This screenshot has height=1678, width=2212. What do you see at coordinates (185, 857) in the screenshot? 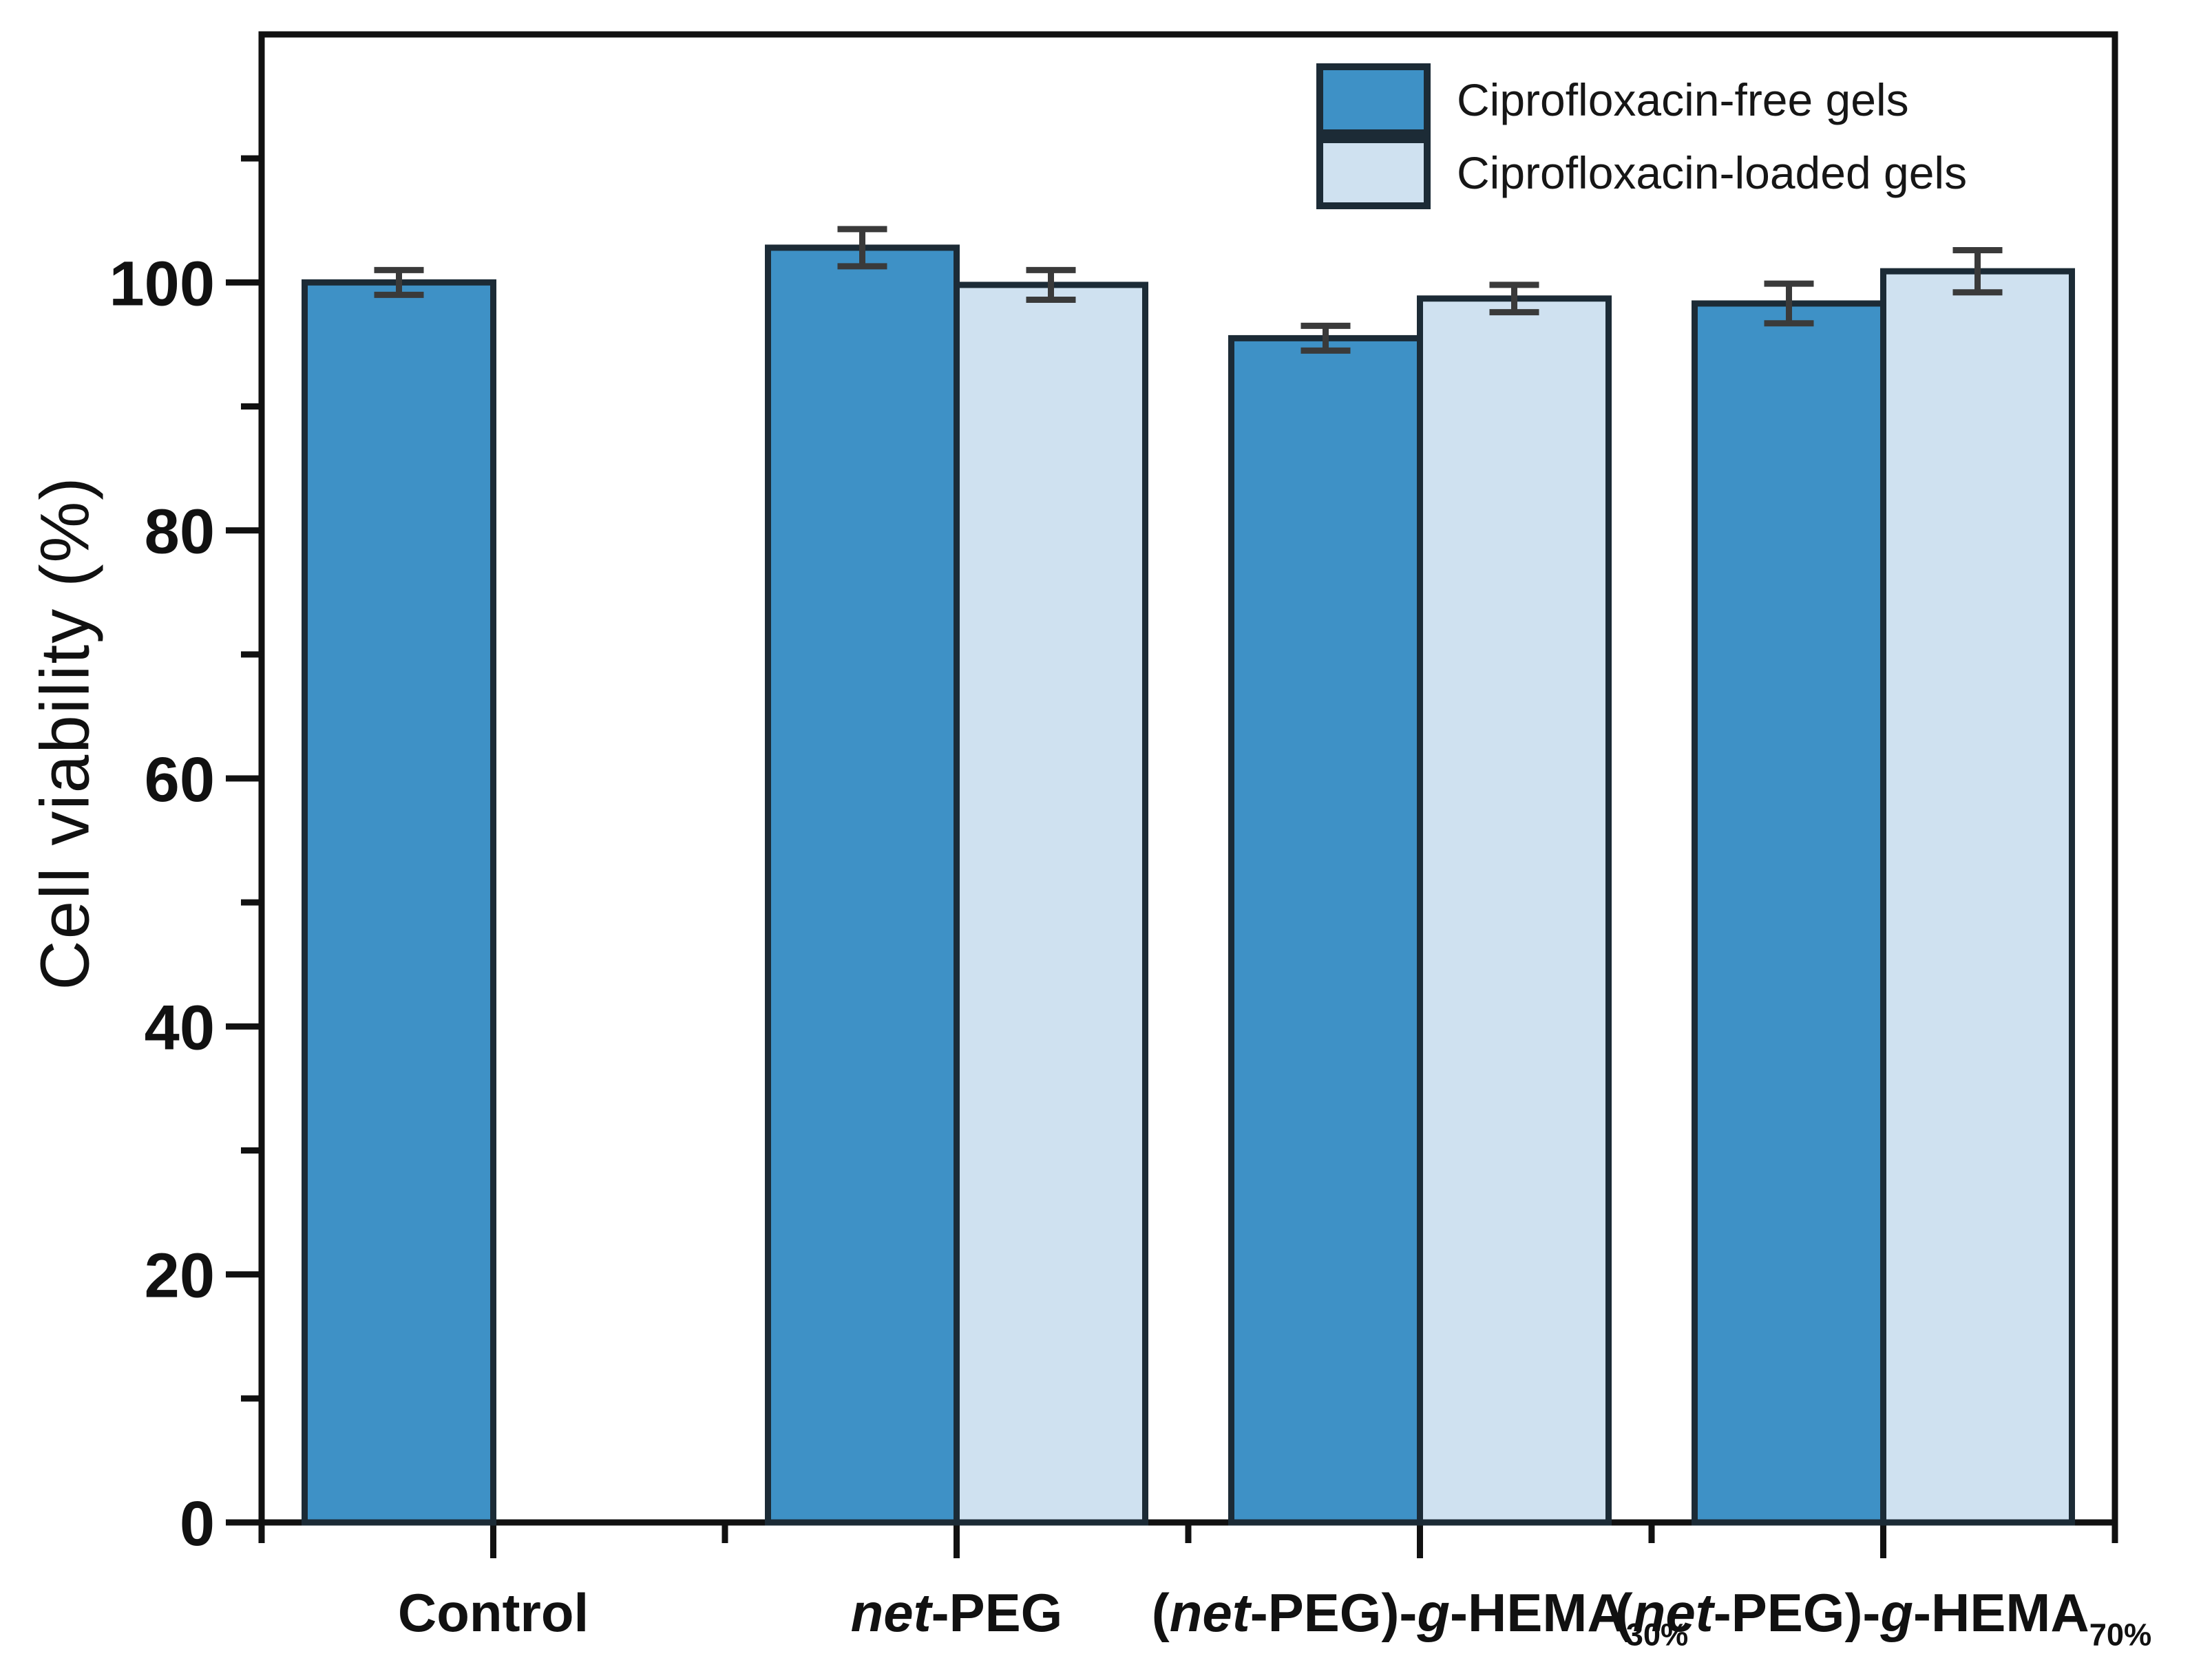
I see `y-axis-ticks: 0 20 40 60 80 100` at bounding box center [185, 857].